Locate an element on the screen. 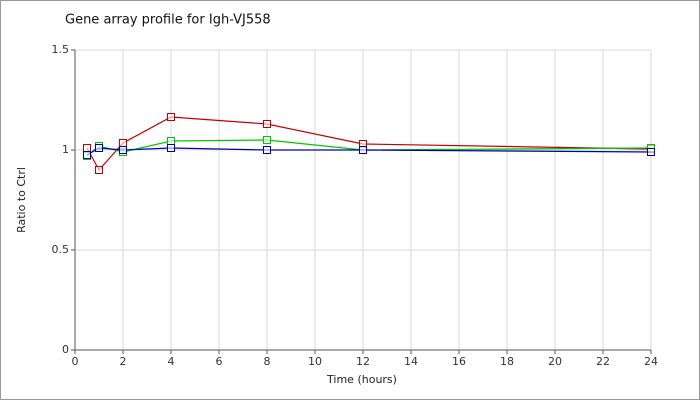  x-tick-label: 6 is located at coordinates (219, 361).